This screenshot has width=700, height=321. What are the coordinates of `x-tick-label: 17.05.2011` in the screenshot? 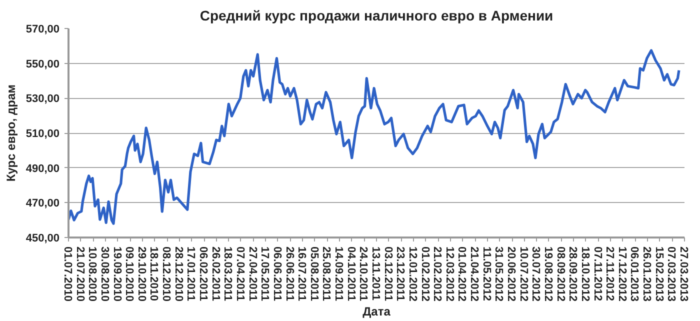 It's located at (264, 273).